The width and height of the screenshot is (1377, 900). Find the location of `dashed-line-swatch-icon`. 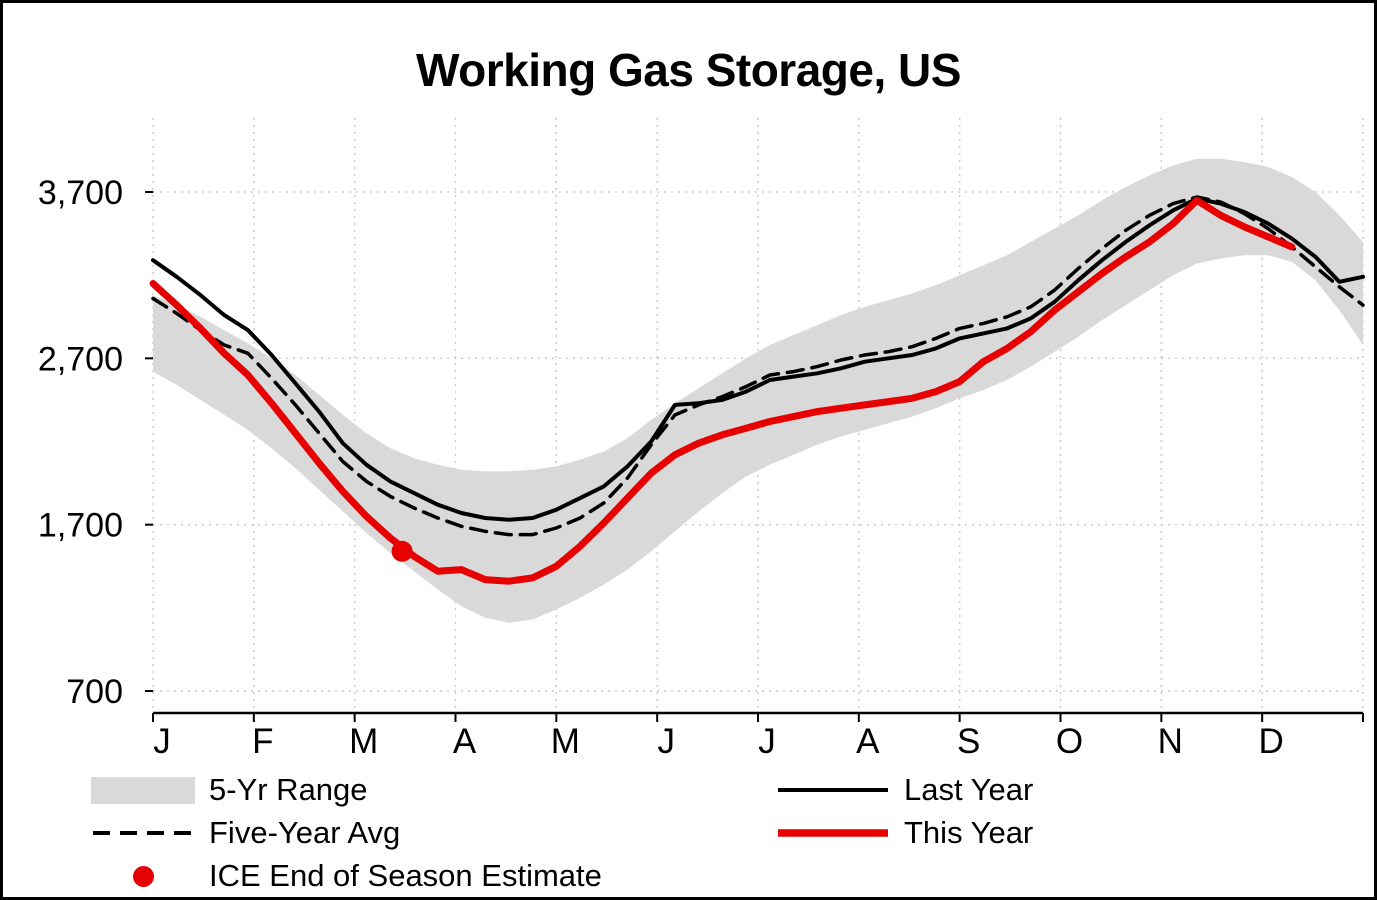

dashed-line-swatch-icon is located at coordinates (143, 833).